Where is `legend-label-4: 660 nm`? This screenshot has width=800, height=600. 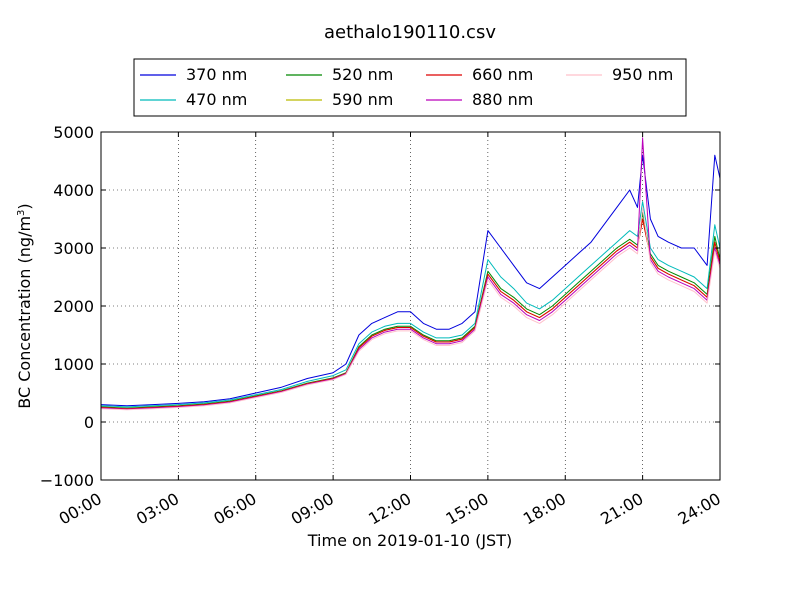 legend-label-4: 660 nm is located at coordinates (502, 74).